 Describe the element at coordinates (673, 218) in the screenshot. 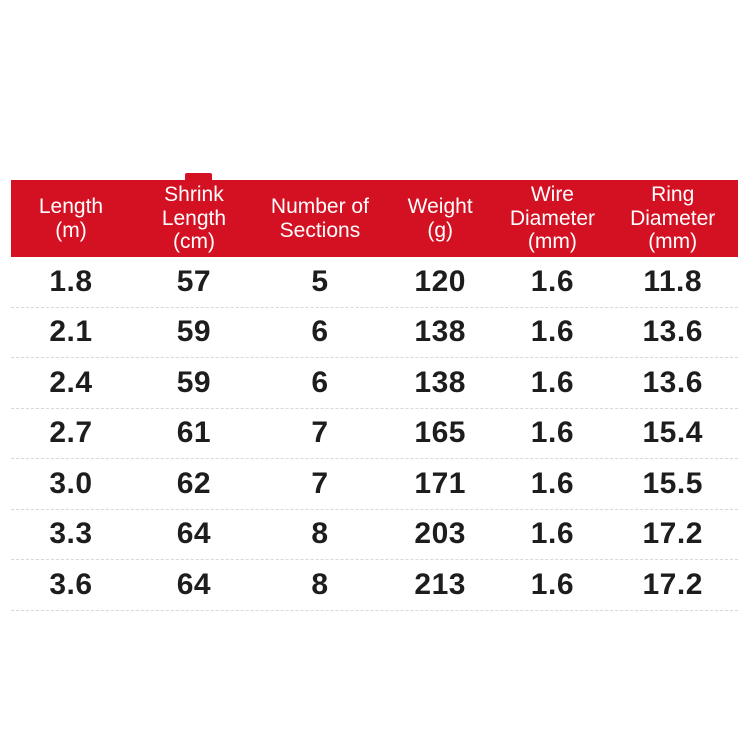

I see `column-header-ring-diameter: Ring Diameter (mm)` at that location.